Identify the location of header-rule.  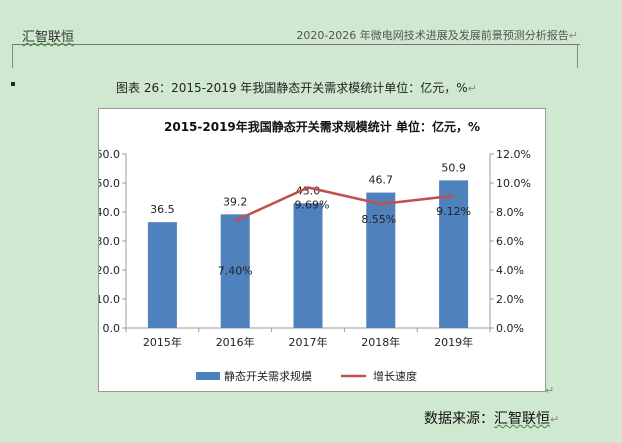
(296, 44).